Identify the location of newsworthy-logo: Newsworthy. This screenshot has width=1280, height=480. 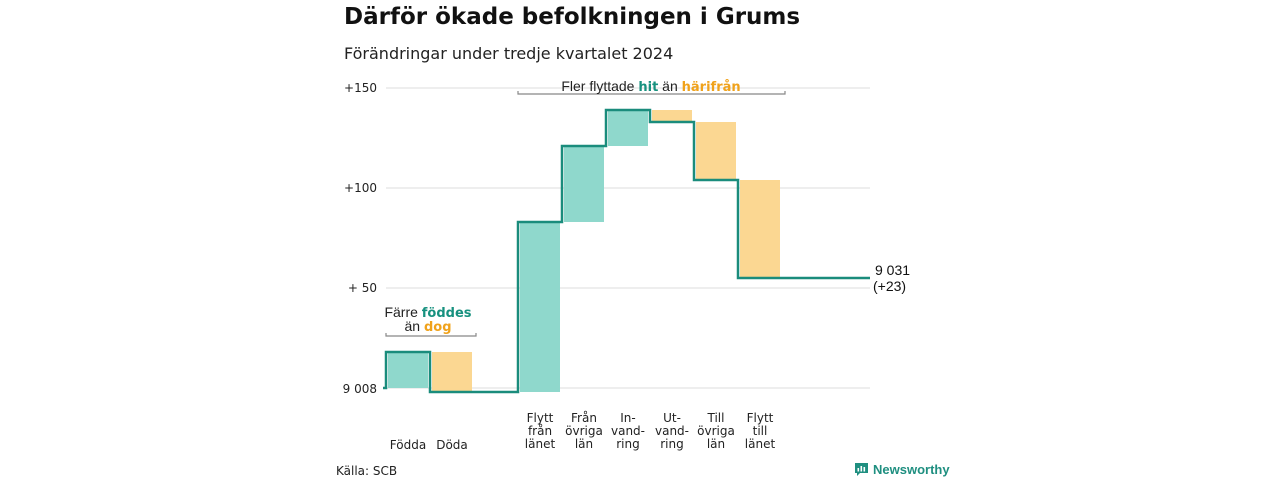
(902, 469).